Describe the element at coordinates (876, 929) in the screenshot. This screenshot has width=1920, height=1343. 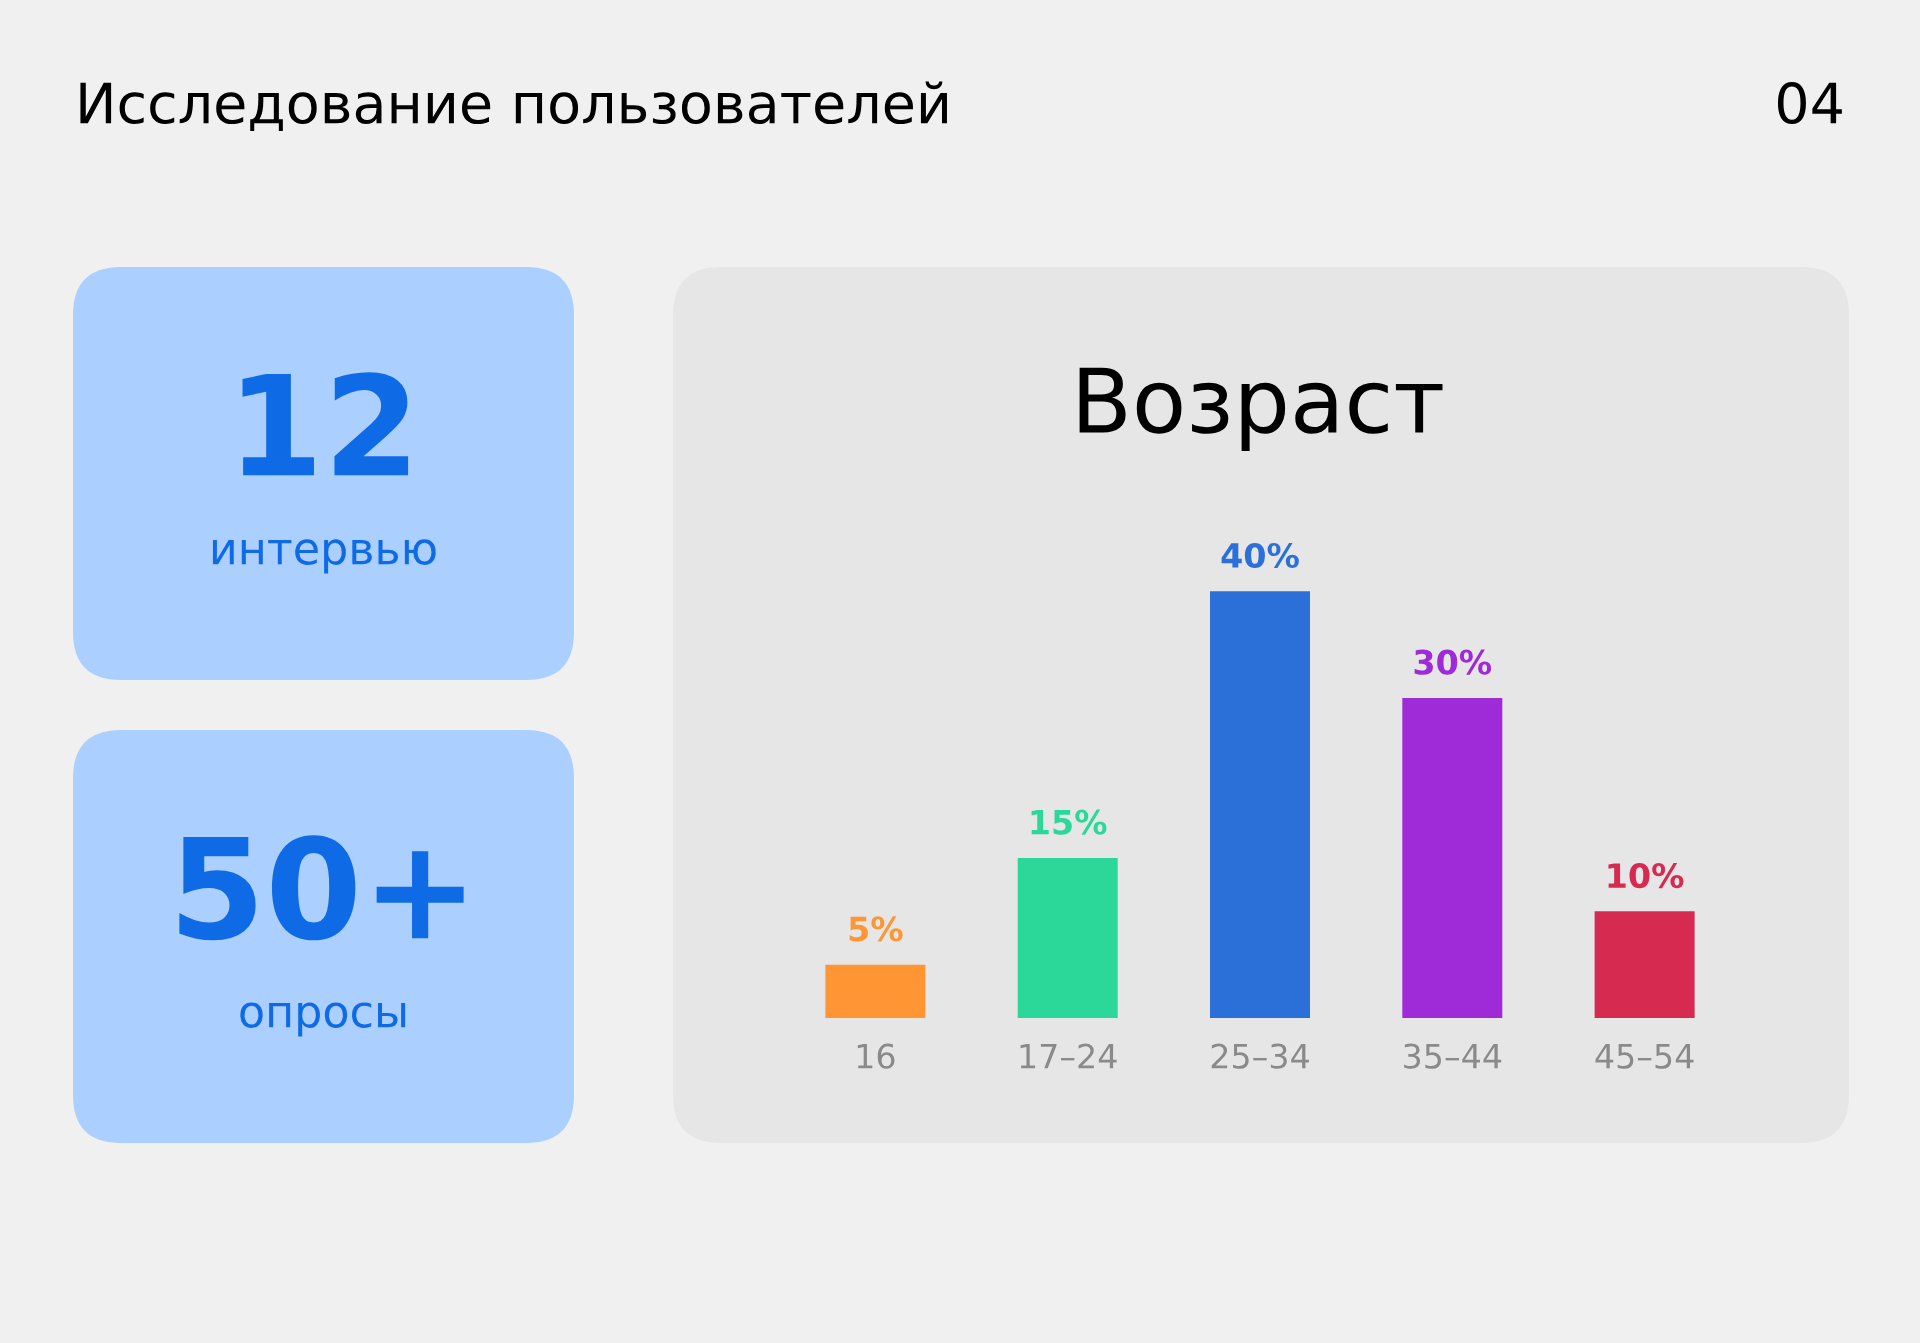
I see `data-label: 5%` at that location.